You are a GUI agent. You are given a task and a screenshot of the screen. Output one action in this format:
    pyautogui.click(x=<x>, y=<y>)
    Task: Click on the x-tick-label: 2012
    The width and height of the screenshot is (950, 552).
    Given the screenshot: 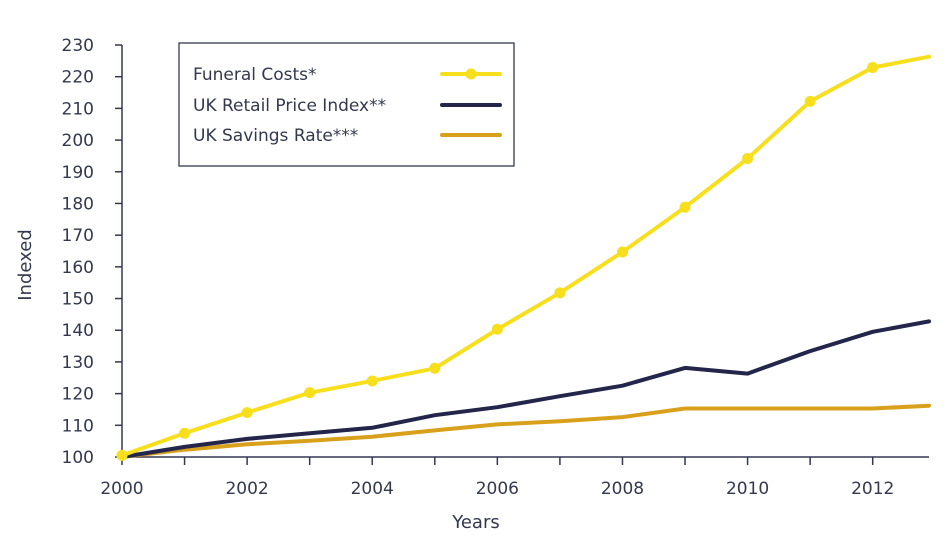 What is the action you would take?
    pyautogui.click(x=872, y=489)
    